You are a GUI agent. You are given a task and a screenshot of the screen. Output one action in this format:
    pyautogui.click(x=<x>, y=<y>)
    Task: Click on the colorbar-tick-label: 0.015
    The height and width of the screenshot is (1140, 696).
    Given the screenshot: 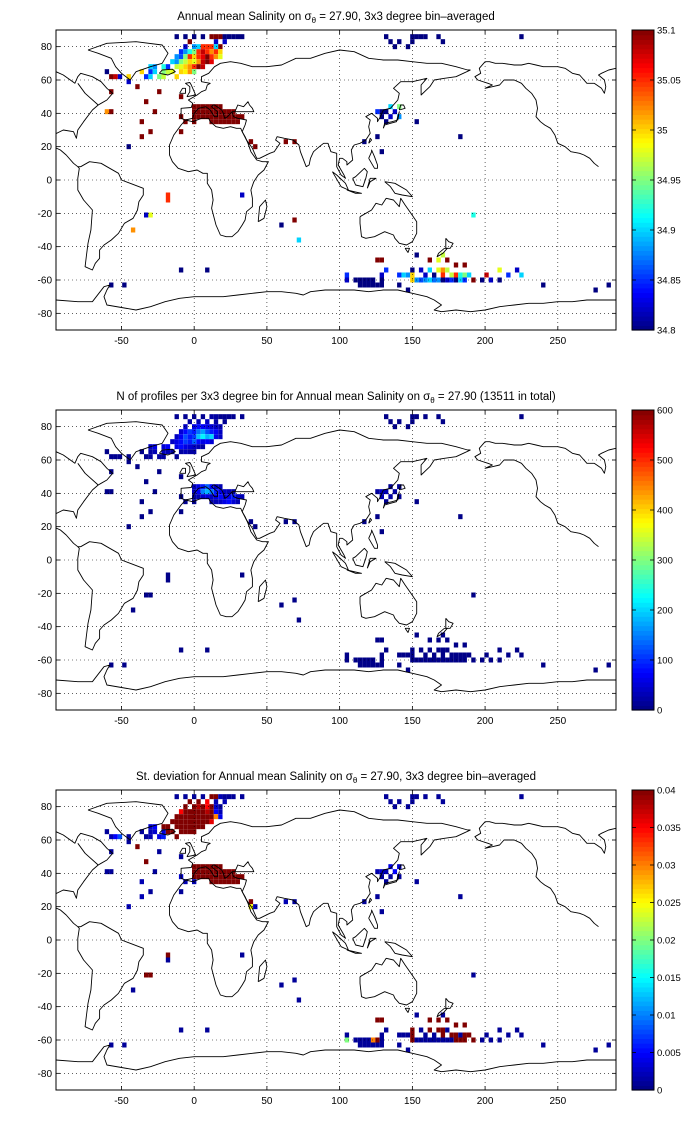 What is the action you would take?
    pyautogui.click(x=669, y=978)
    